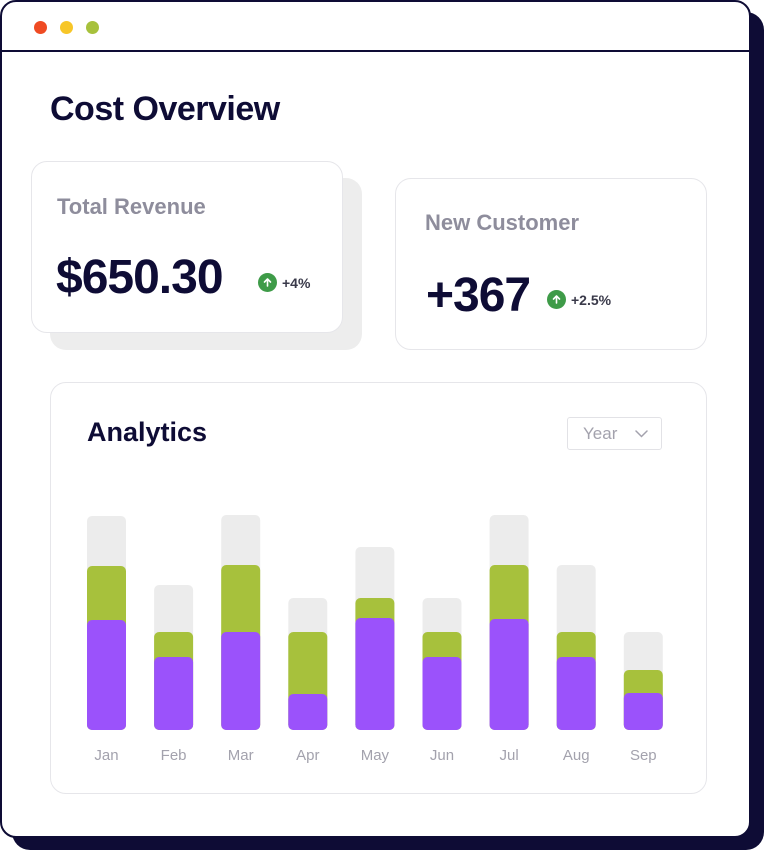 The image size is (764, 852). Describe the element at coordinates (502, 222) in the screenshot. I see `customer-label: New Customer` at that location.